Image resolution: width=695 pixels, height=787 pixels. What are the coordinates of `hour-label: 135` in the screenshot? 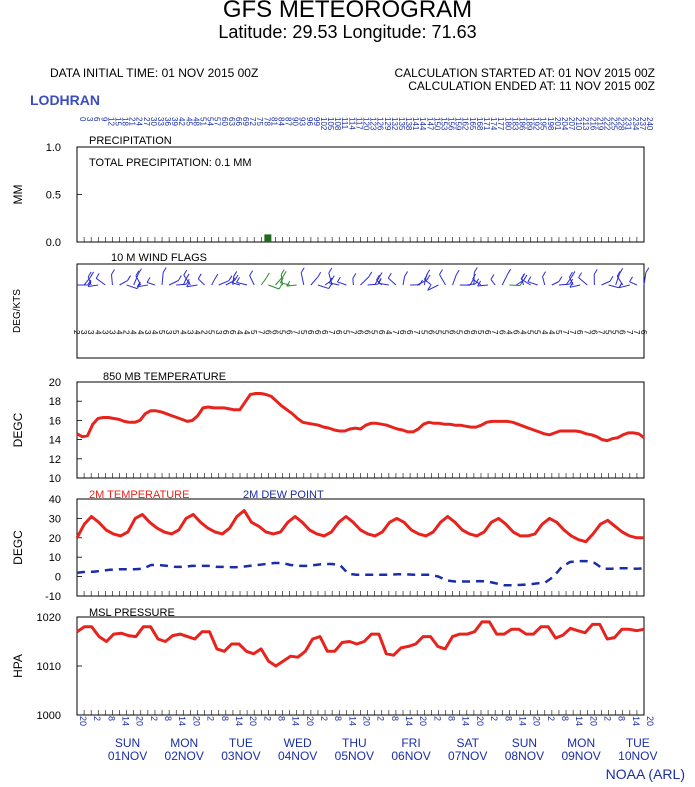 It's located at (401, 124).